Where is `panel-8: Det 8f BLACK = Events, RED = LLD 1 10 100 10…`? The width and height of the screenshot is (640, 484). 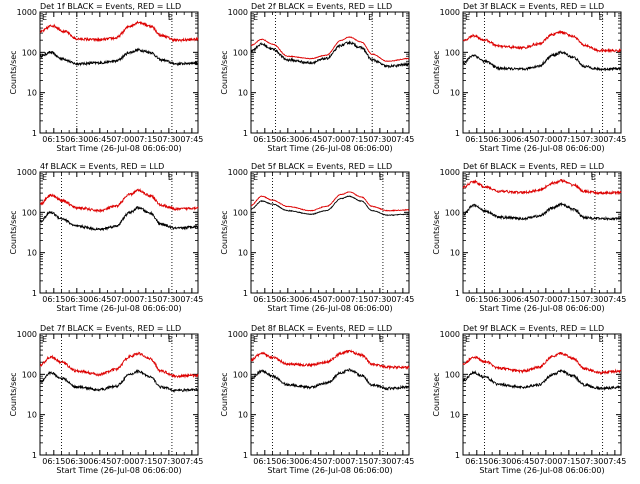
panel-8: Det 8f BLACK = Events, RED = LLD 1 10 100 10… is located at coordinates (317, 399).